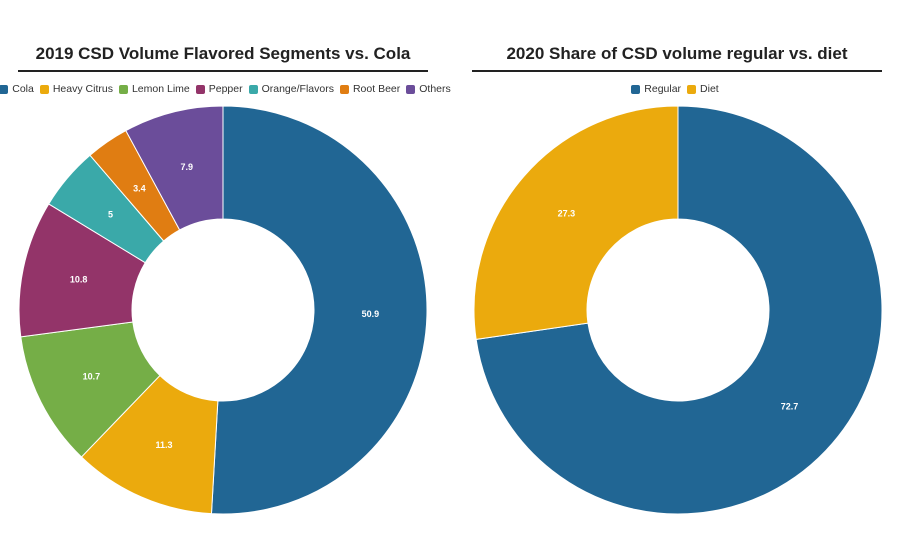  What do you see at coordinates (23, 89) in the screenshot?
I see `legend-label: Cola` at bounding box center [23, 89].